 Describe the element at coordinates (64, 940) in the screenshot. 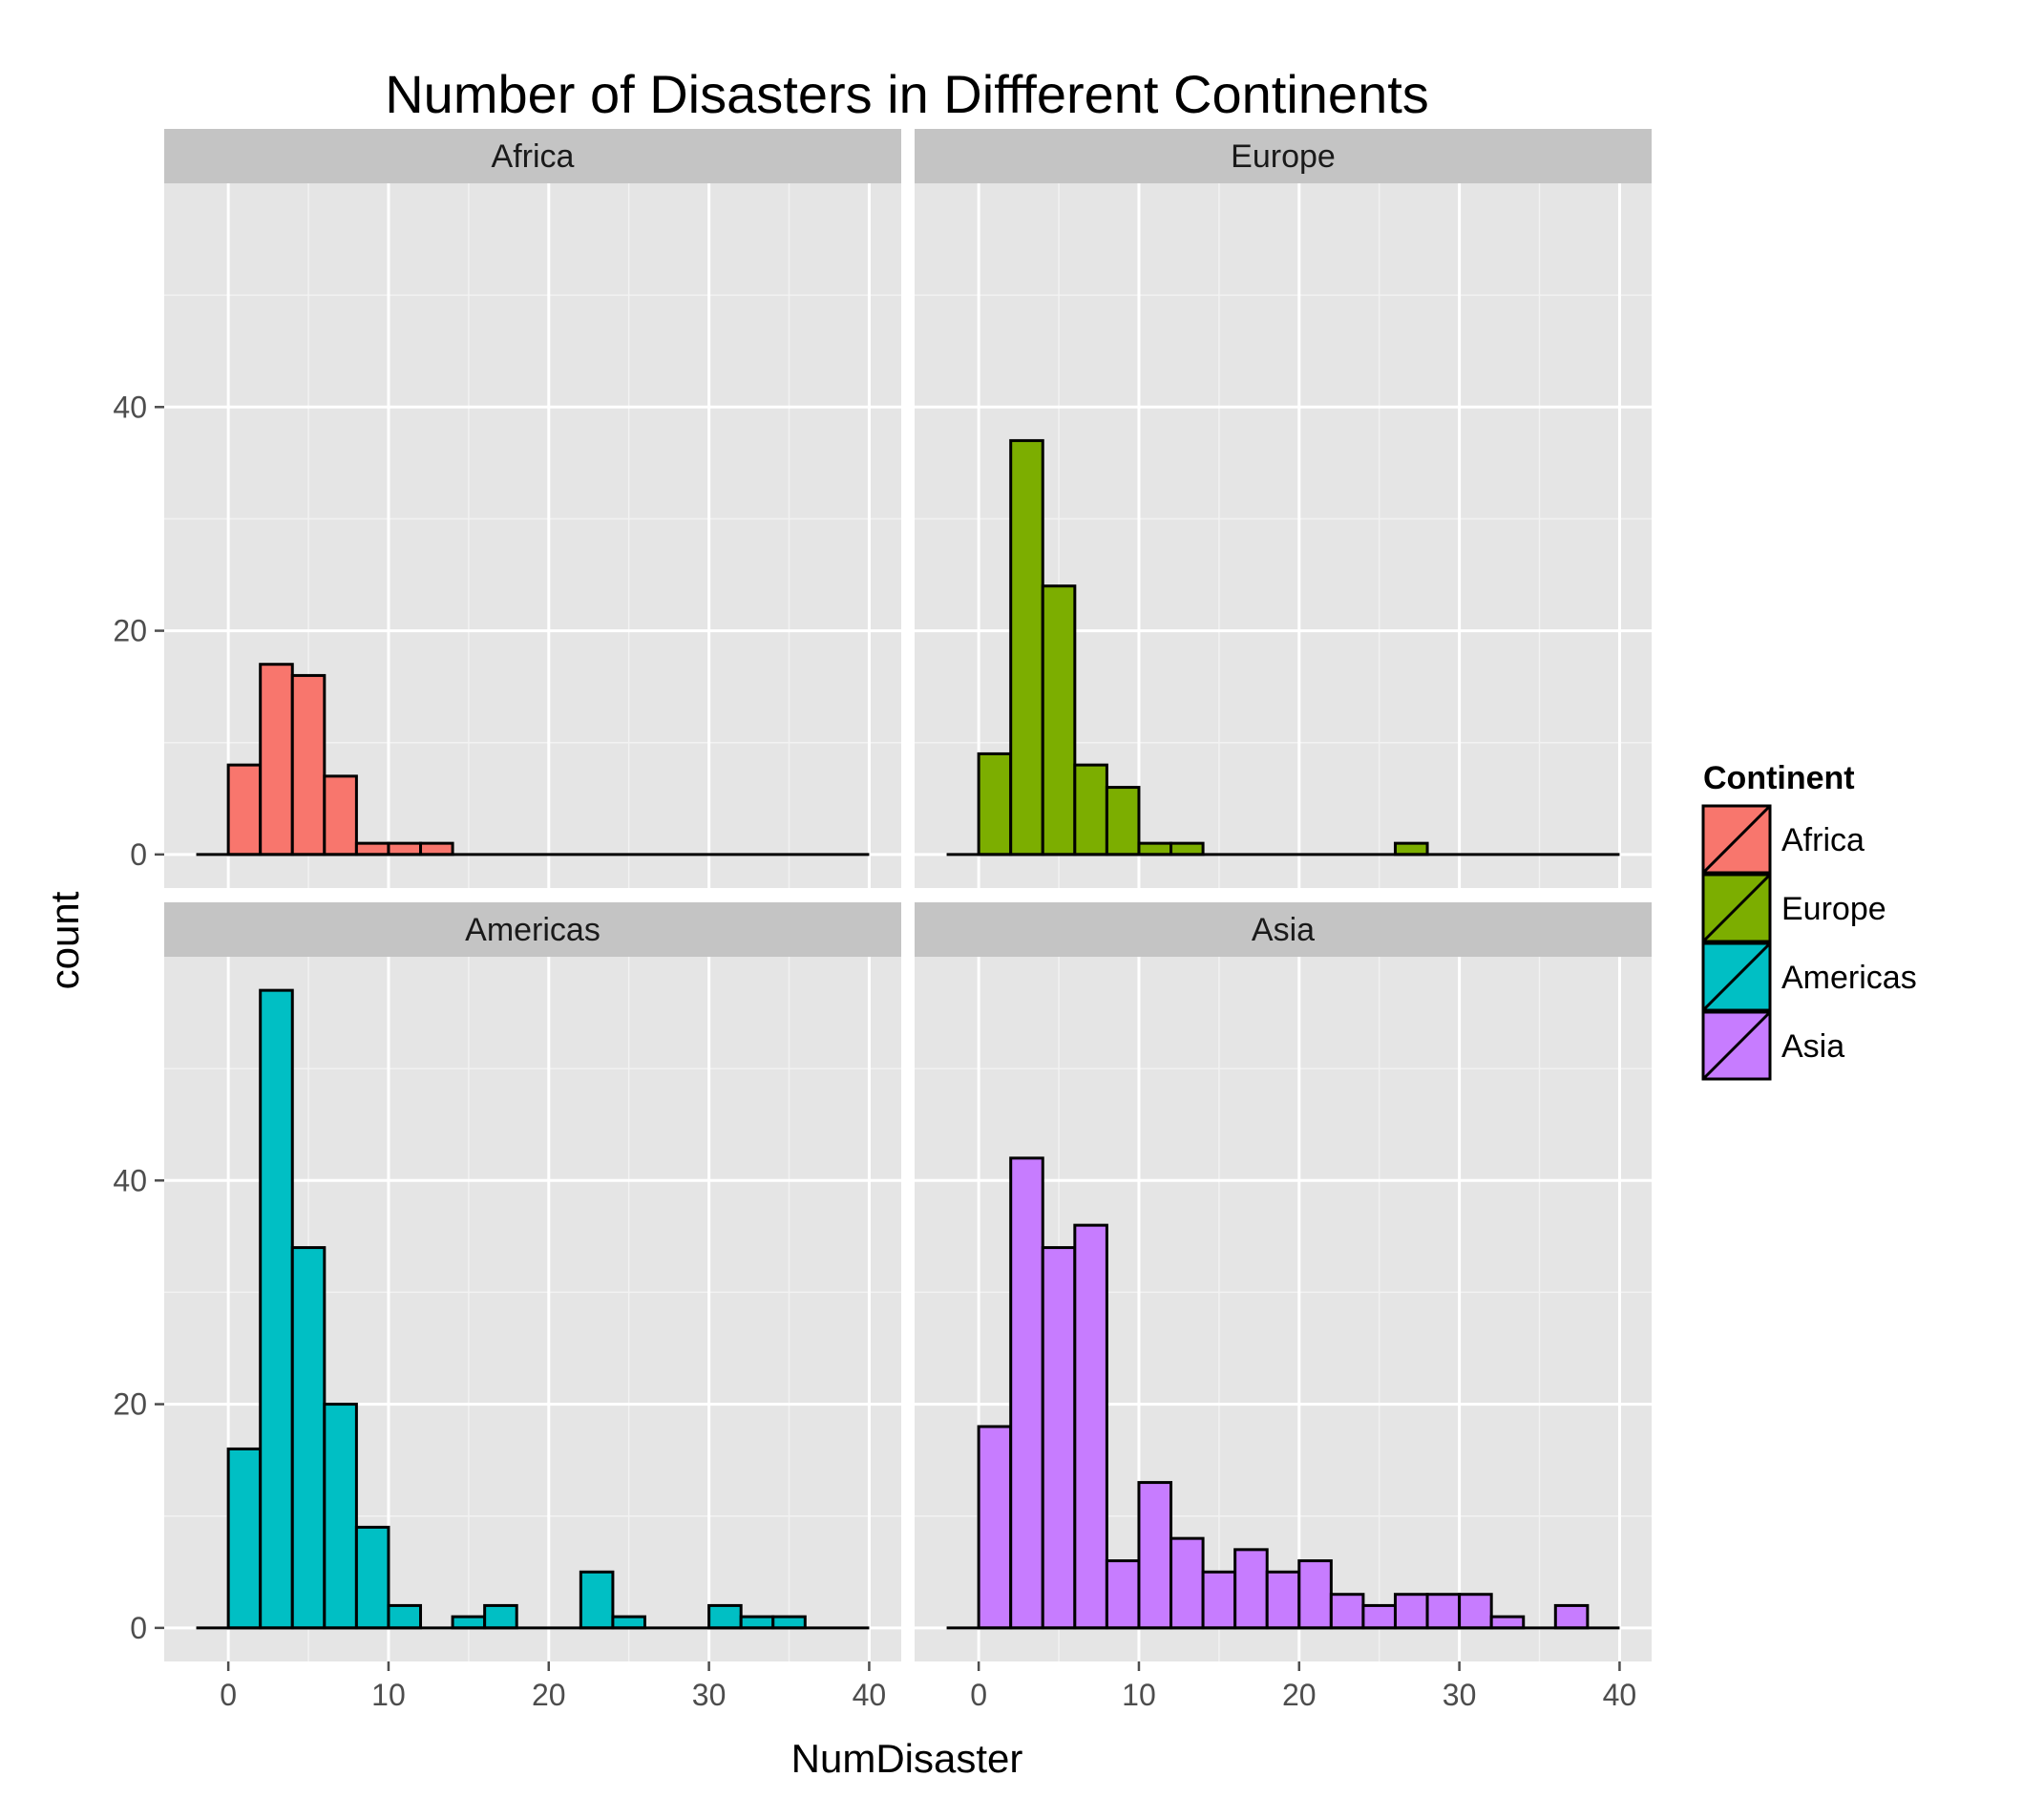

I see `y-axis-title: count` at that location.